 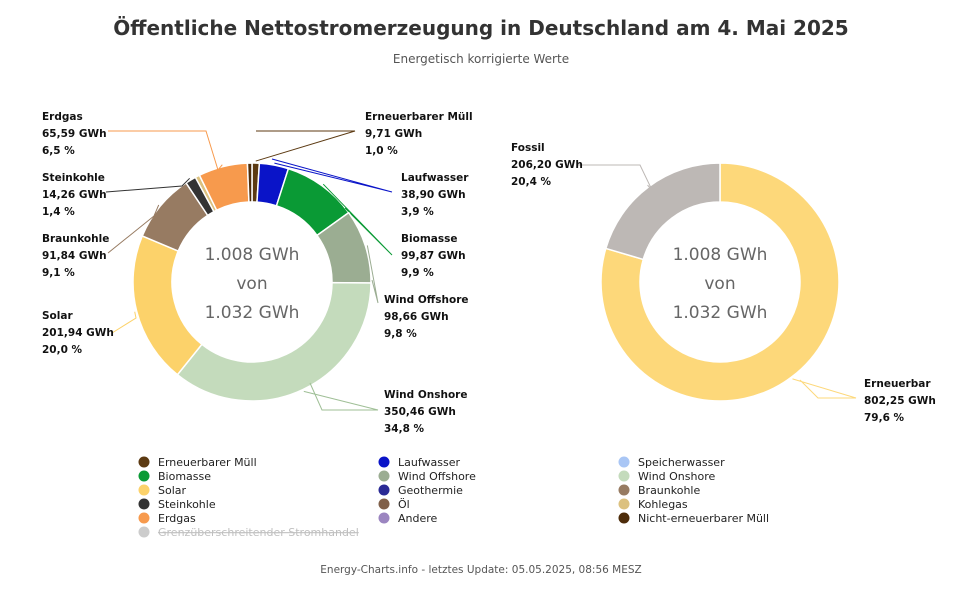 What do you see at coordinates (425, 395) in the screenshot?
I see `data-label-wind-onshore-name: Wind Onshore` at bounding box center [425, 395].